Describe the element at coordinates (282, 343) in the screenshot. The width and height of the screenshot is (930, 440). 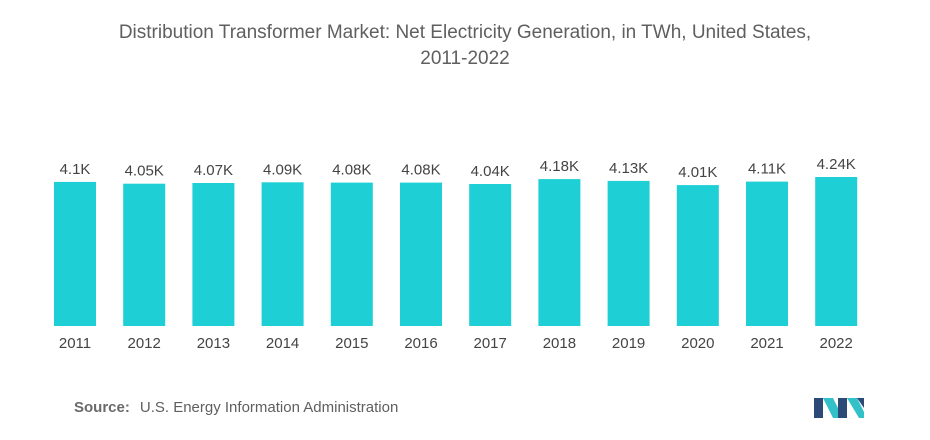
I see `x-tick-label-2014: 2014` at that location.